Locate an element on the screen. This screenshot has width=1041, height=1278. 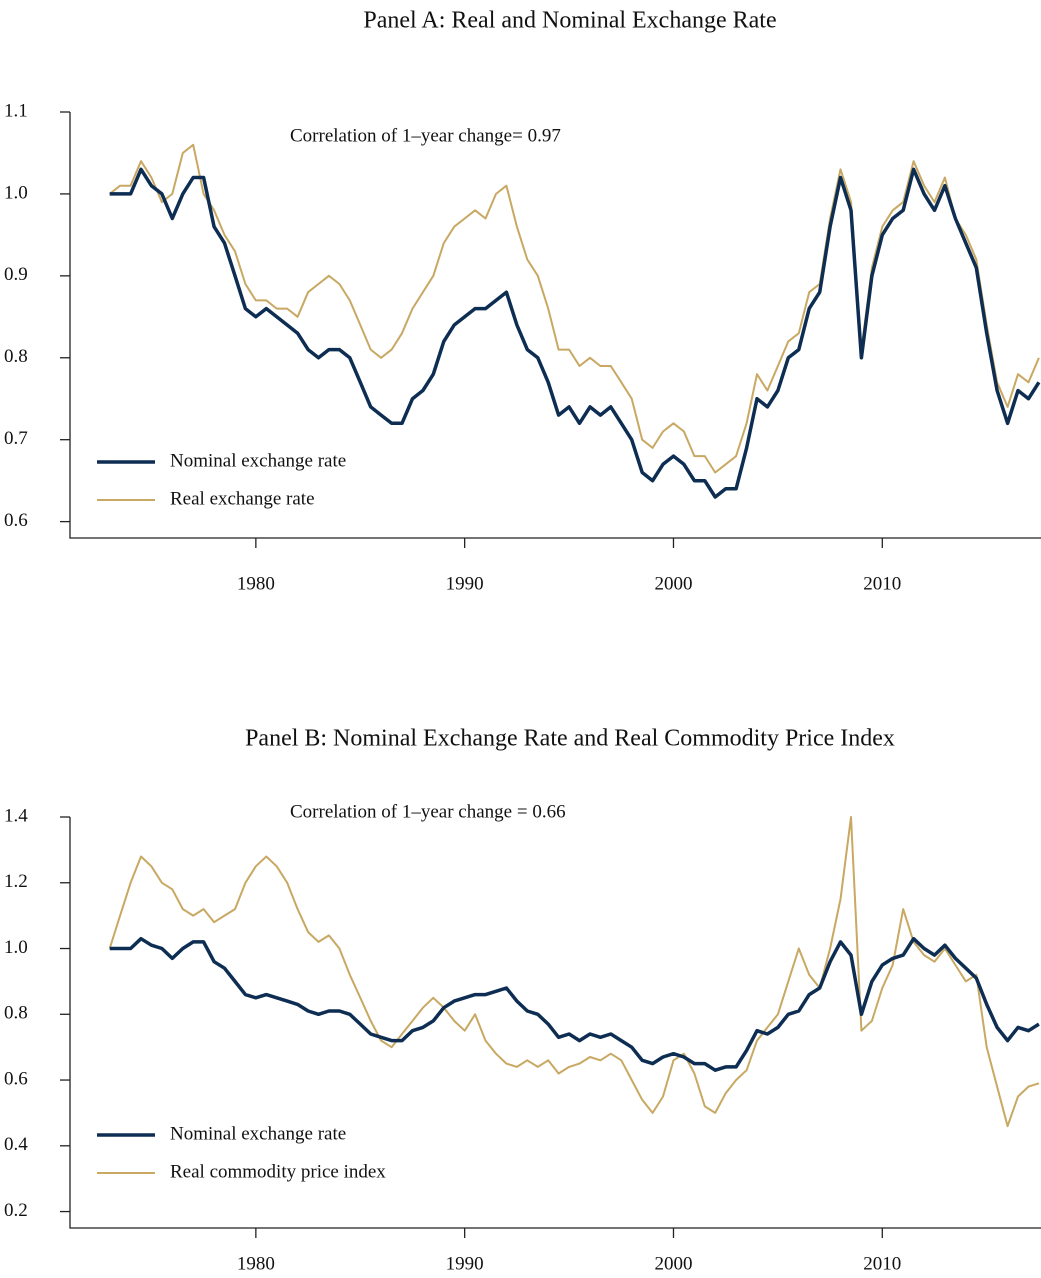
annotation: Correlation of 1–year change= 0.97 is located at coordinates (425, 135).